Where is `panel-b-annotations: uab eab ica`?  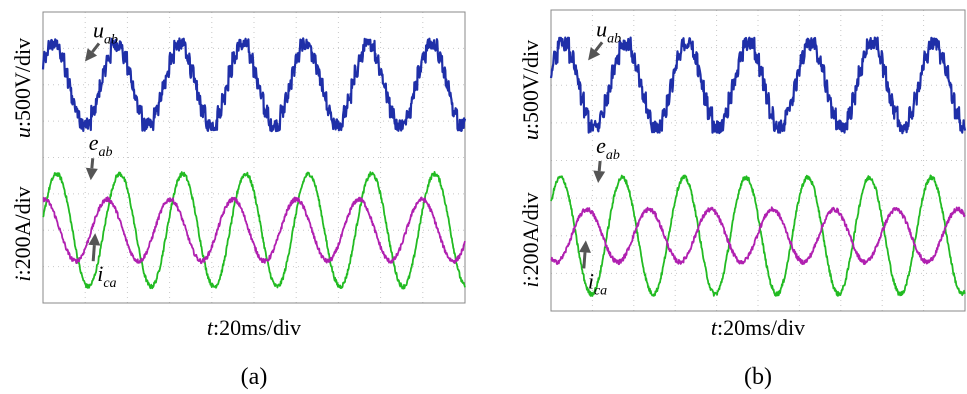 panel-b-annotations: uab eab ica is located at coordinates (600, 157).